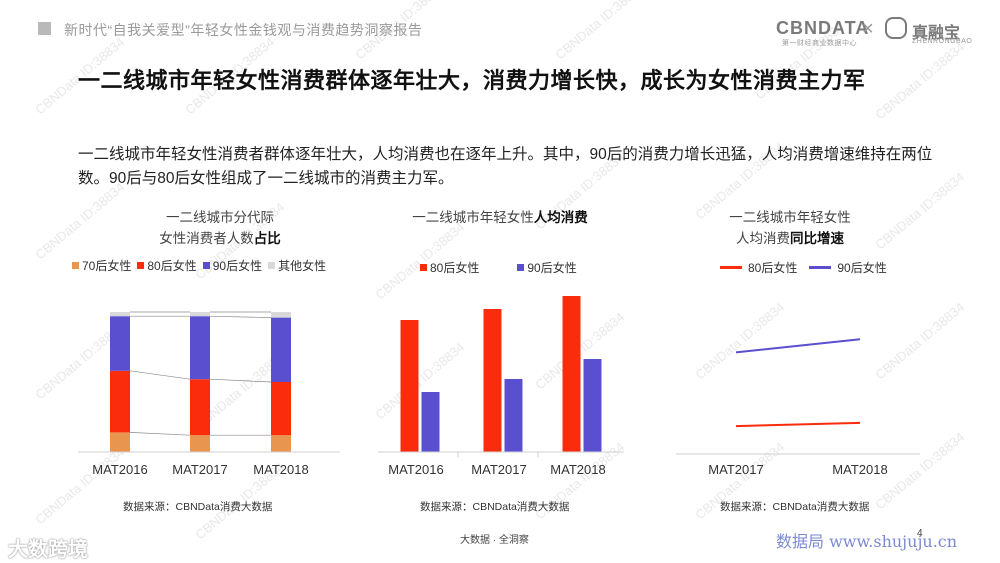 The width and height of the screenshot is (1000, 563). Describe the element at coordinates (790, 217) in the screenshot. I see `chart3-title-line1: 一二线城市年轻女性` at that location.